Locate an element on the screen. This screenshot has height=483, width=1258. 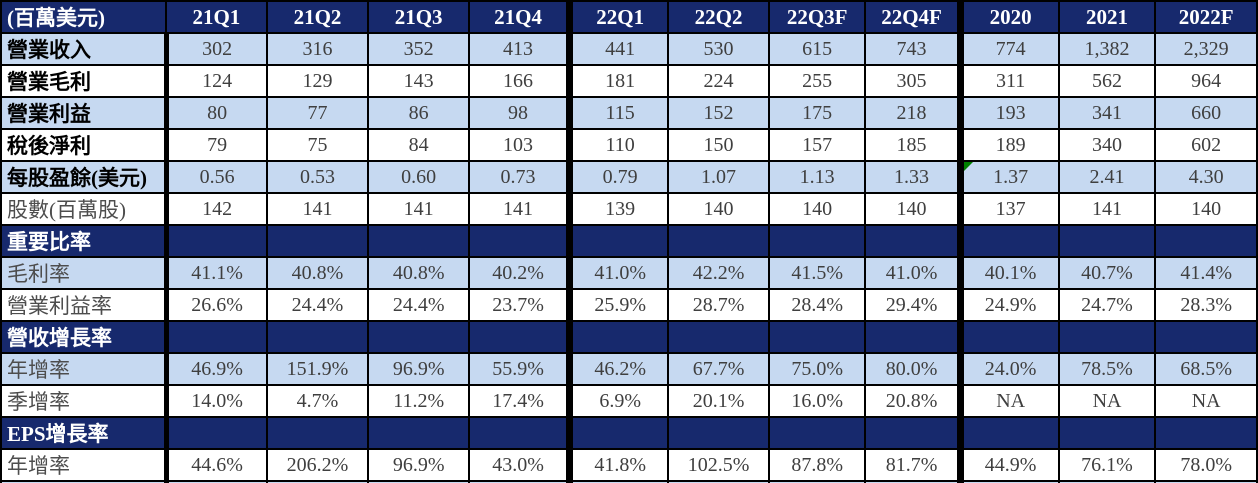
table-cell: 4.8% is located at coordinates (817, 481).